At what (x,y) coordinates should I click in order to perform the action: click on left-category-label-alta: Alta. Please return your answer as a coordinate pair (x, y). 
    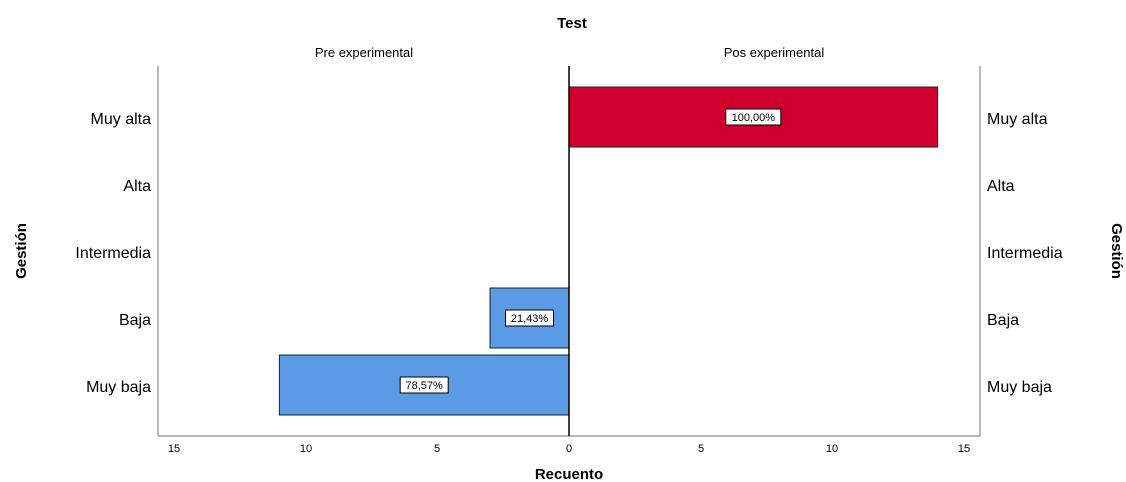
    Looking at the image, I should click on (137, 186).